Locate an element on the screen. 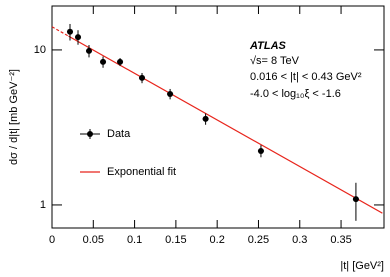 This screenshot has width=390, height=277. x-tick-label: 0.15 is located at coordinates (175, 240).